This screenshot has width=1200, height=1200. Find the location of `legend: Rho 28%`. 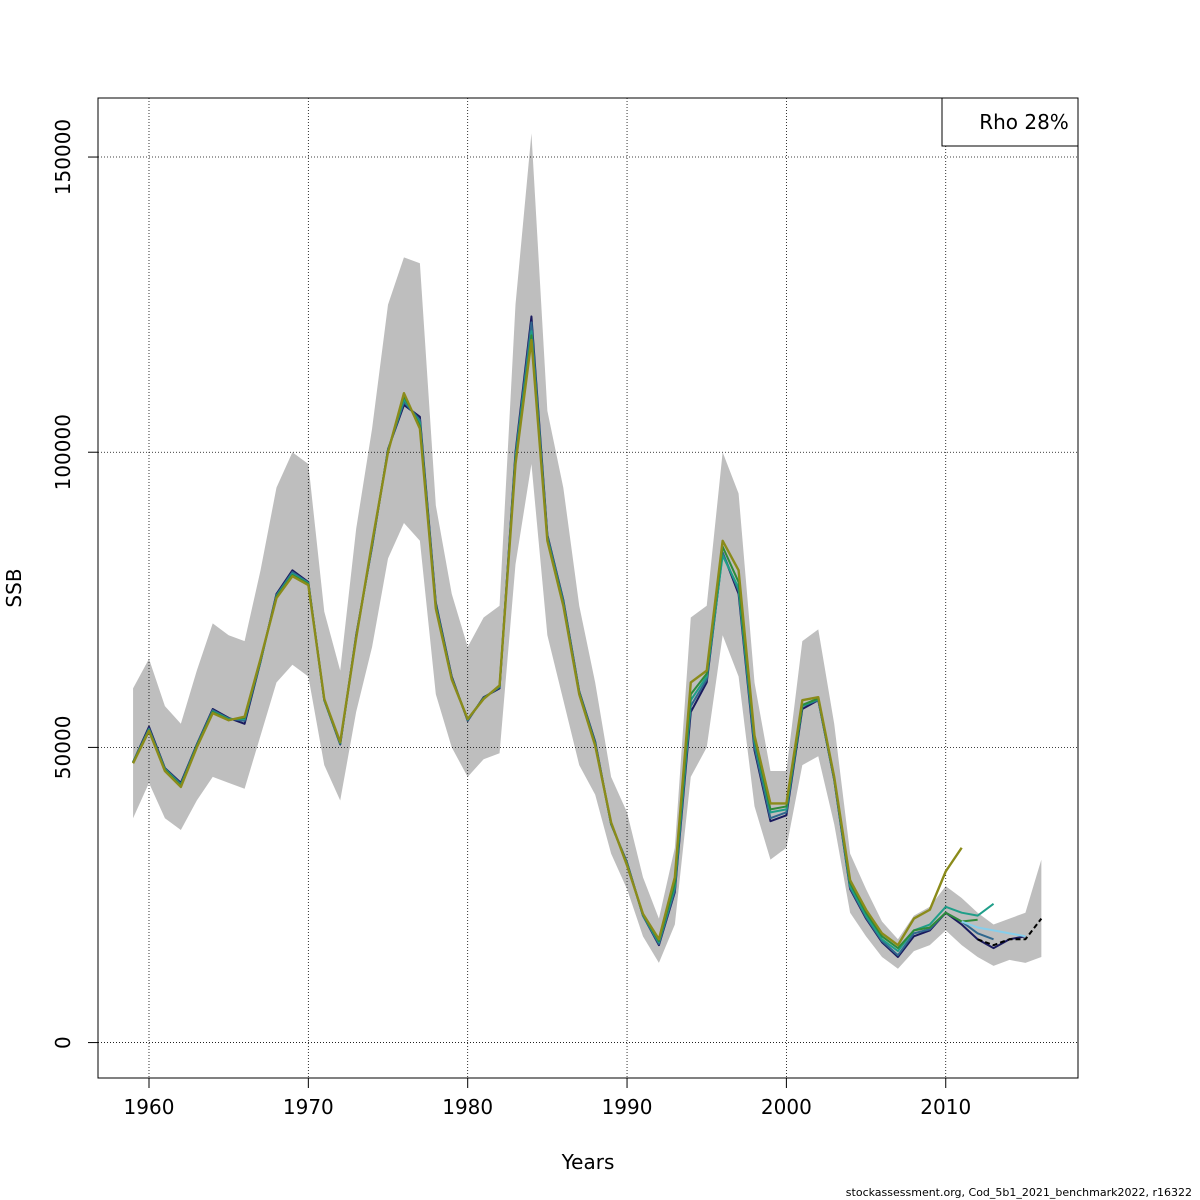

legend: Rho 28% is located at coordinates (1010, 122).